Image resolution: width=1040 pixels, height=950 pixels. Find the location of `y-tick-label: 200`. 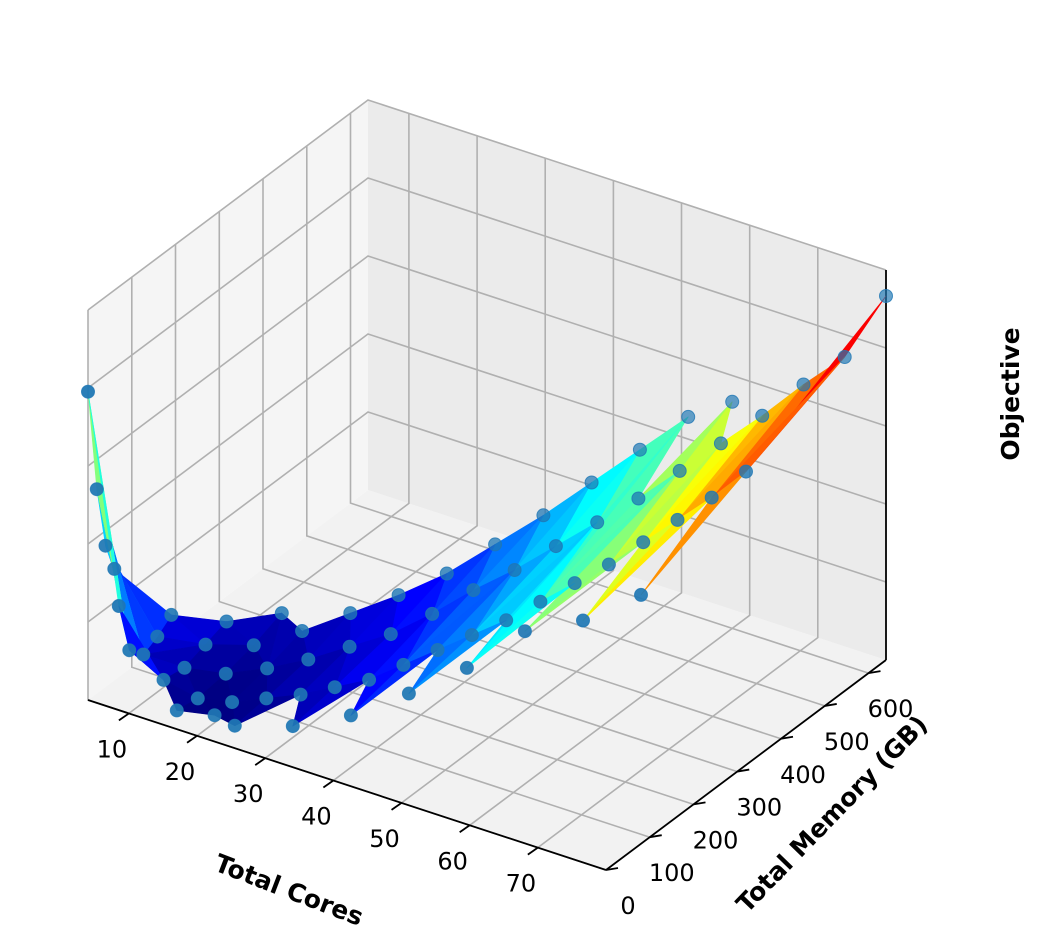

y-tick-label: 200 is located at coordinates (716, 840).